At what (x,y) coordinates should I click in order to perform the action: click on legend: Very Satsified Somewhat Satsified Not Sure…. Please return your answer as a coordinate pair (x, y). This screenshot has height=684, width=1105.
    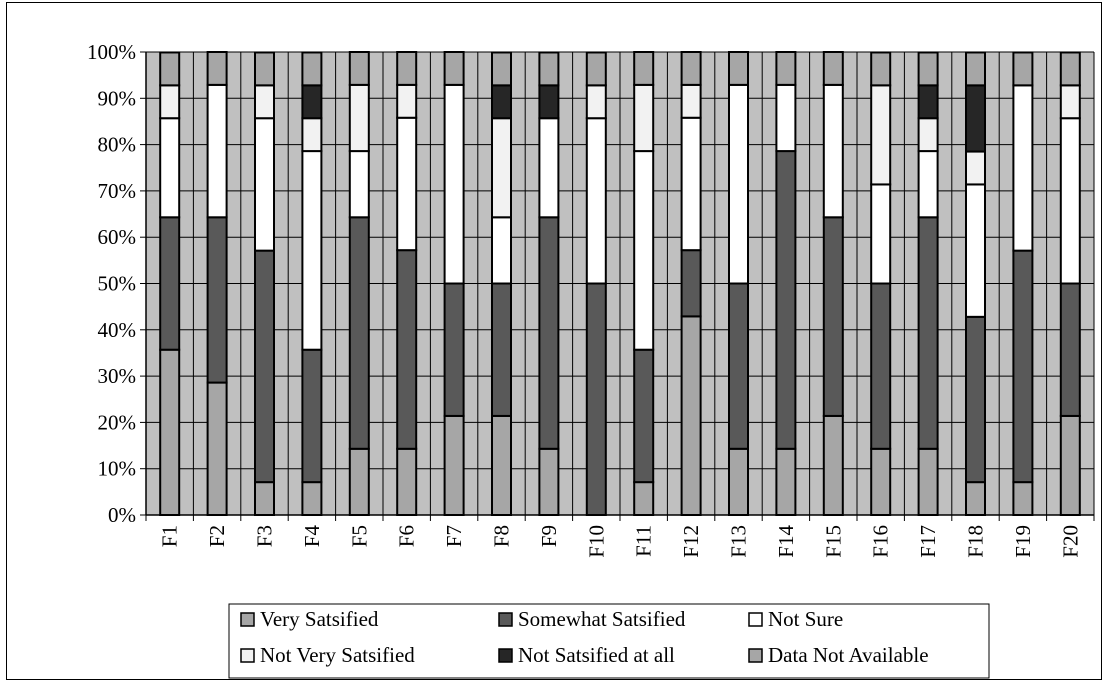
    Looking at the image, I should click on (609, 641).